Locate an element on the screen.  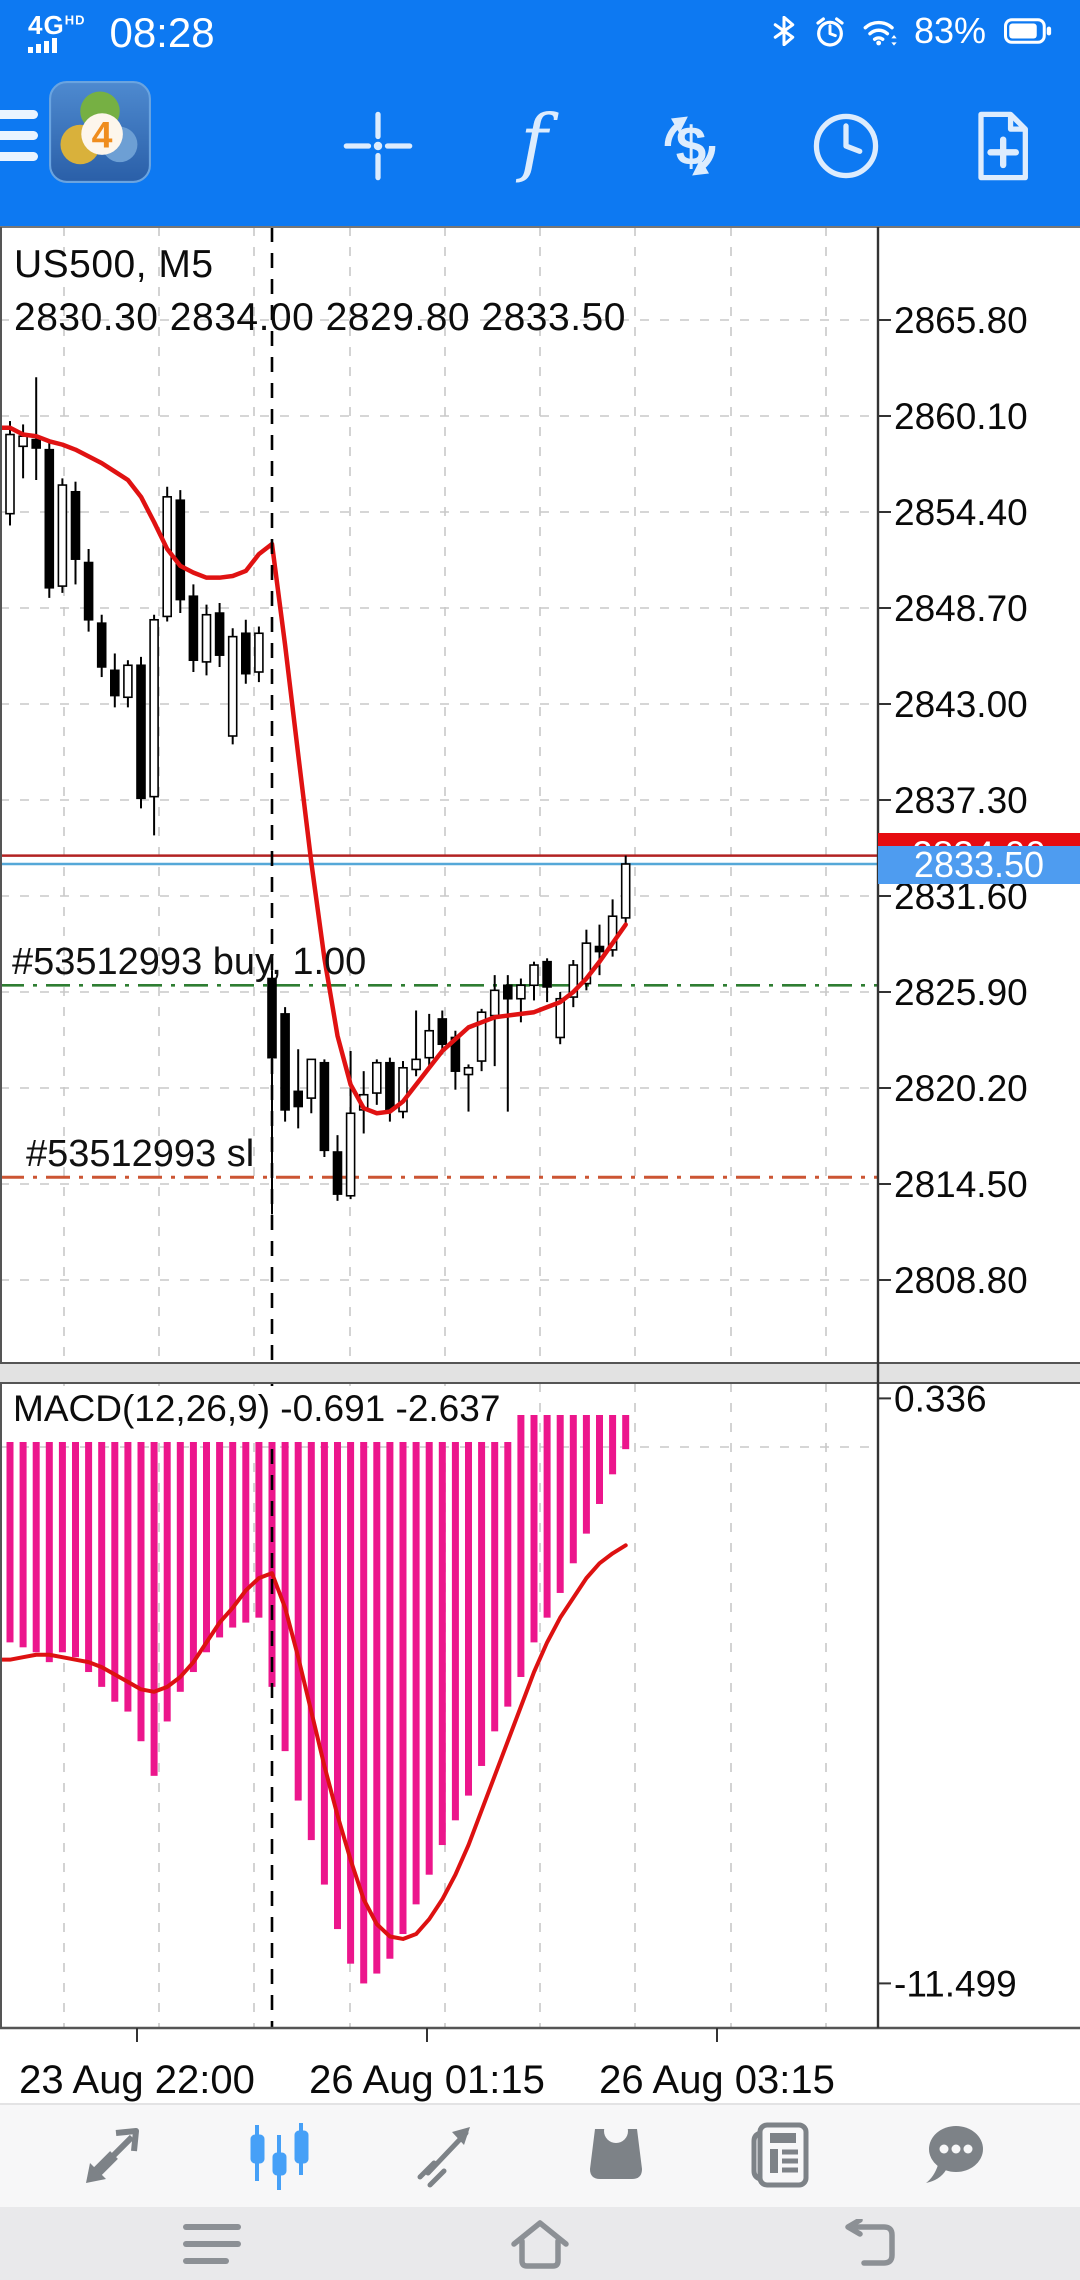
svg-text: 2837.30 is located at coordinates (961, 800).